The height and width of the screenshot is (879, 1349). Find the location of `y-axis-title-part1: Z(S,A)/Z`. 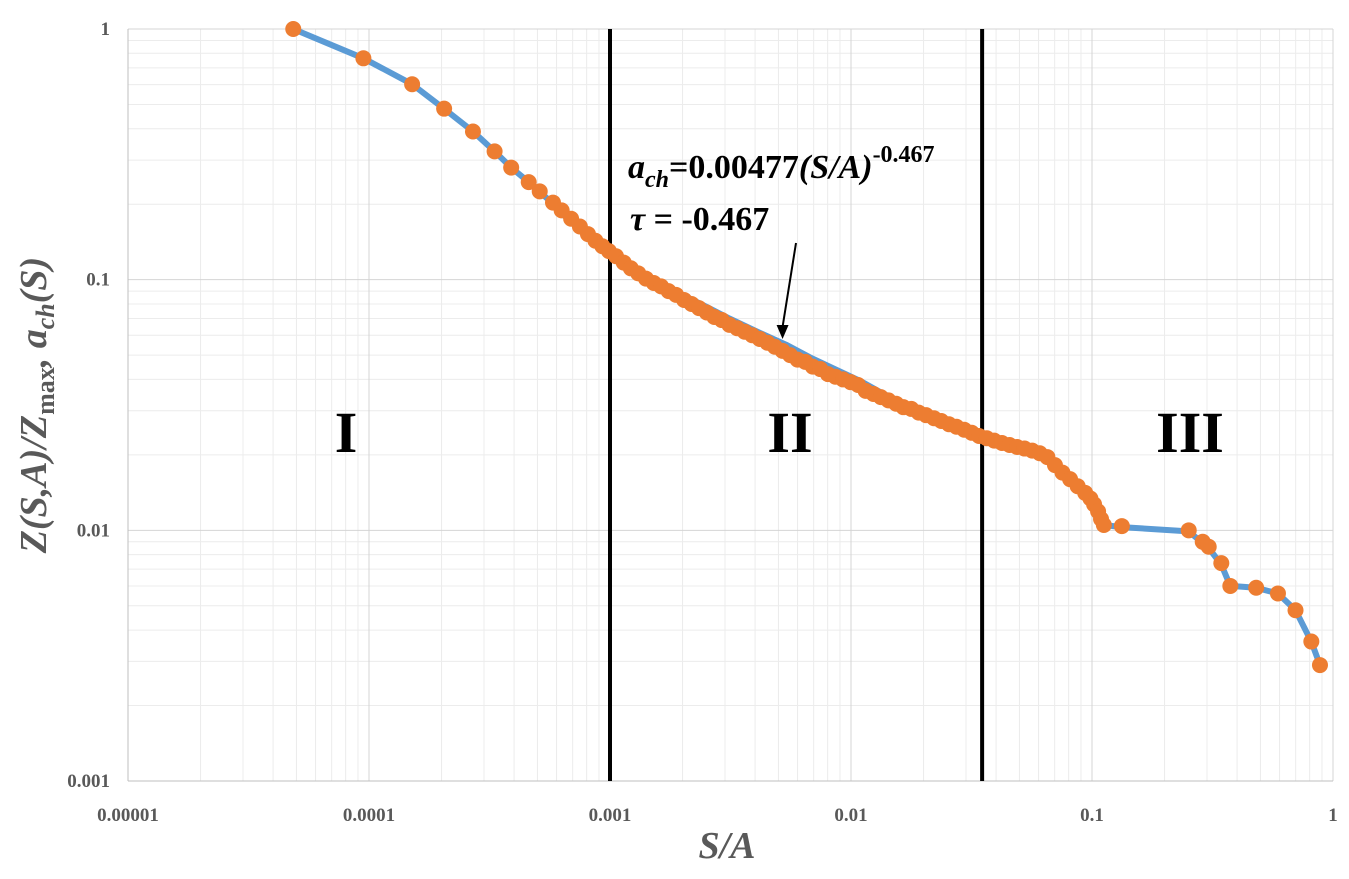

y-axis-title-part1: Z(S,A)/Z is located at coordinates (34, 484).